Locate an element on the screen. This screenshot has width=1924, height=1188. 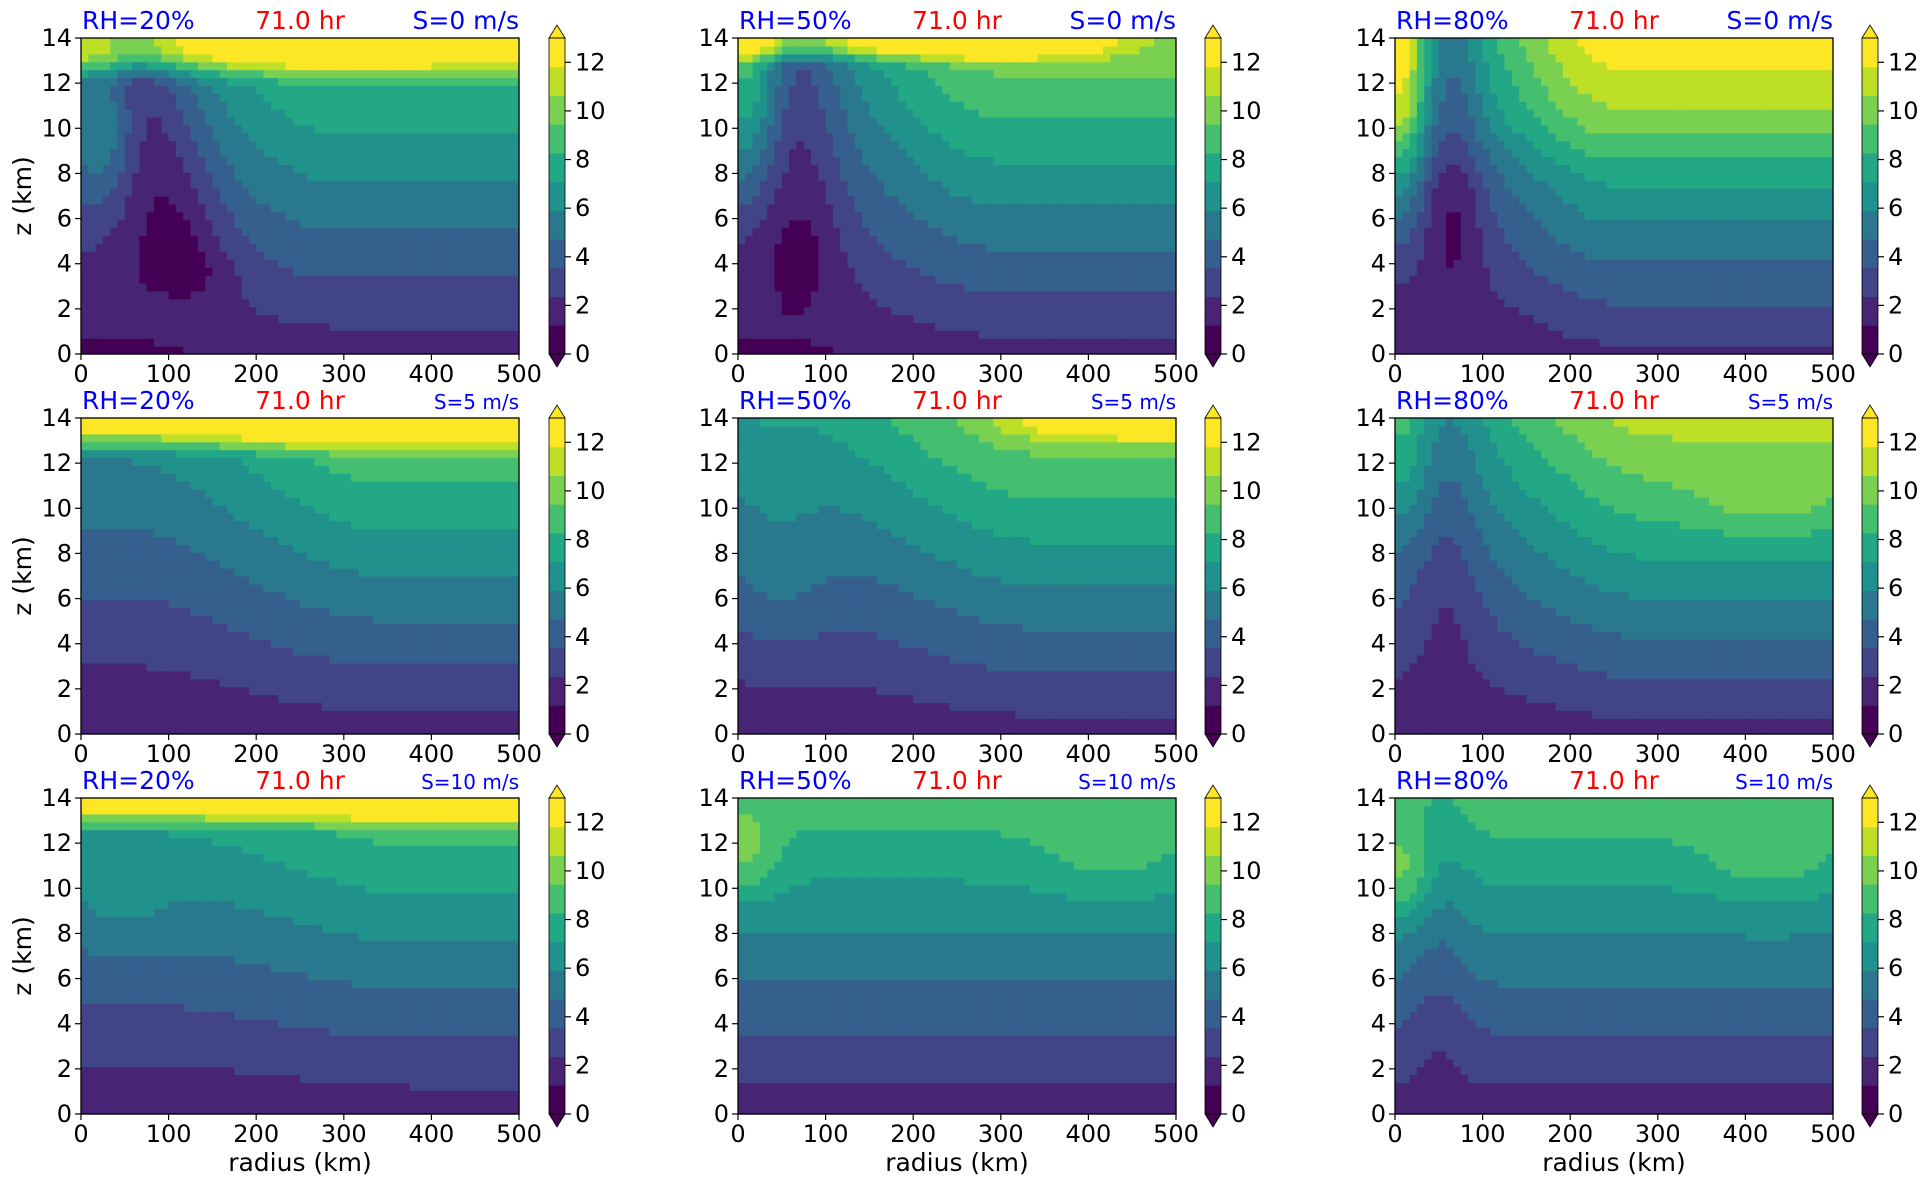
colorbar-tick-label: 0 is located at coordinates (1238, 354).